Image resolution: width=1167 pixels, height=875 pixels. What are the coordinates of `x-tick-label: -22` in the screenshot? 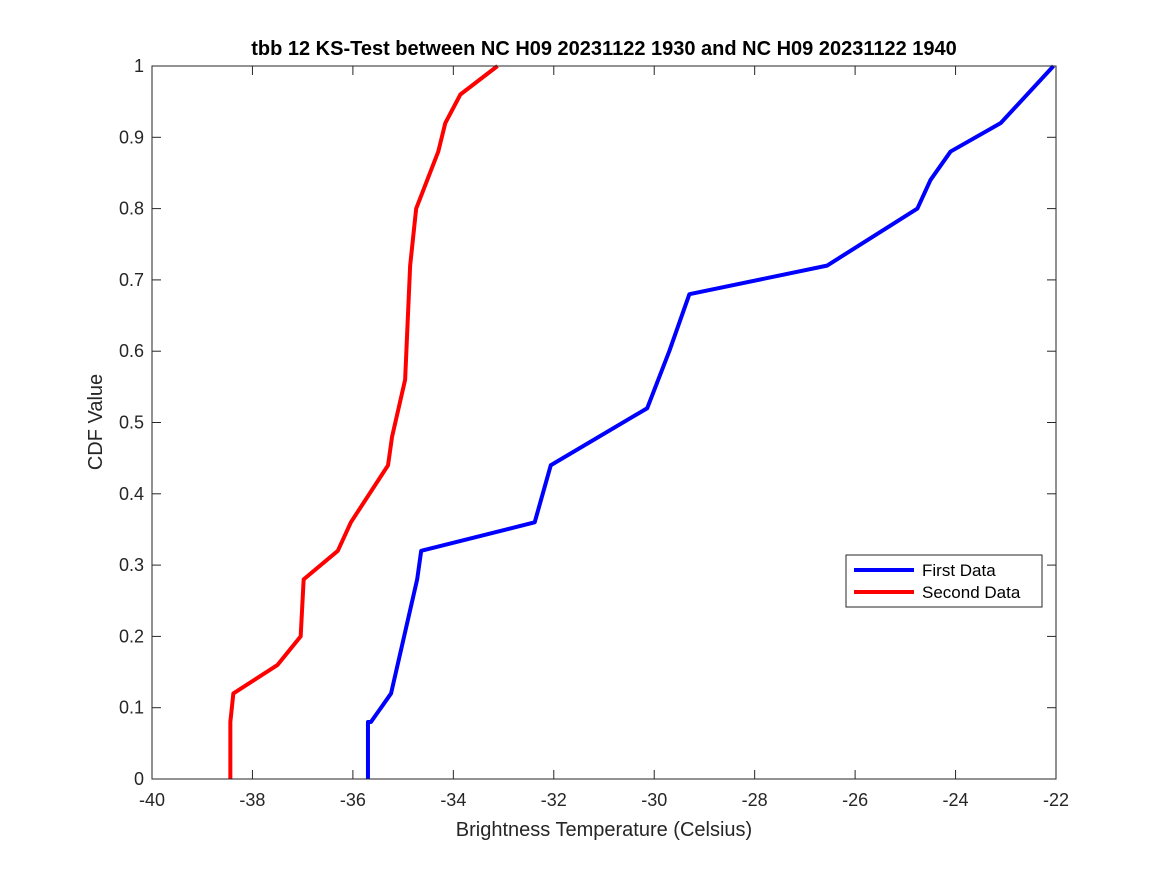 It's located at (1056, 800).